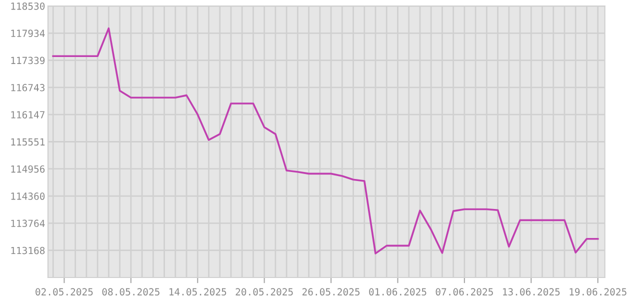 The image size is (640, 300). What do you see at coordinates (27, 88) in the screenshot?
I see `y-tick-label: 116743` at bounding box center [27, 88].